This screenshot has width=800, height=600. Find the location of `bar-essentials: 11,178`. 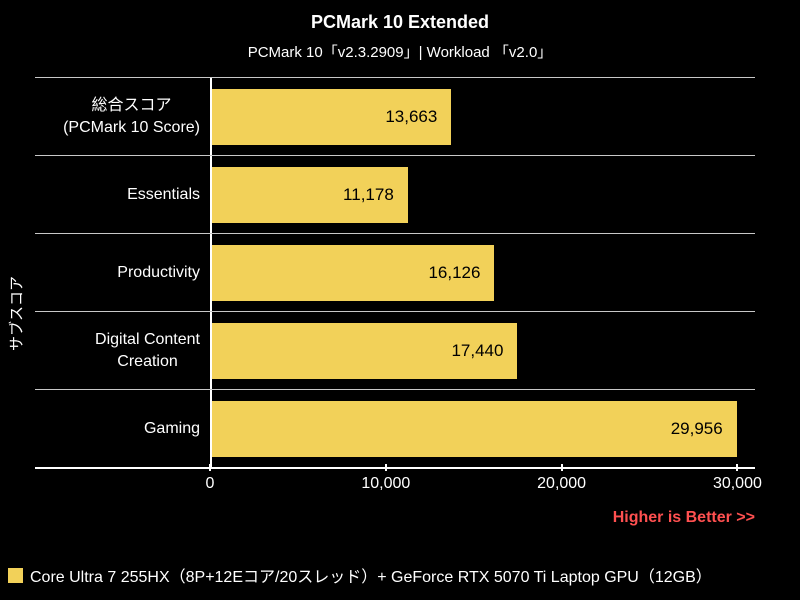

bar-essentials: 11,178 is located at coordinates (310, 194).